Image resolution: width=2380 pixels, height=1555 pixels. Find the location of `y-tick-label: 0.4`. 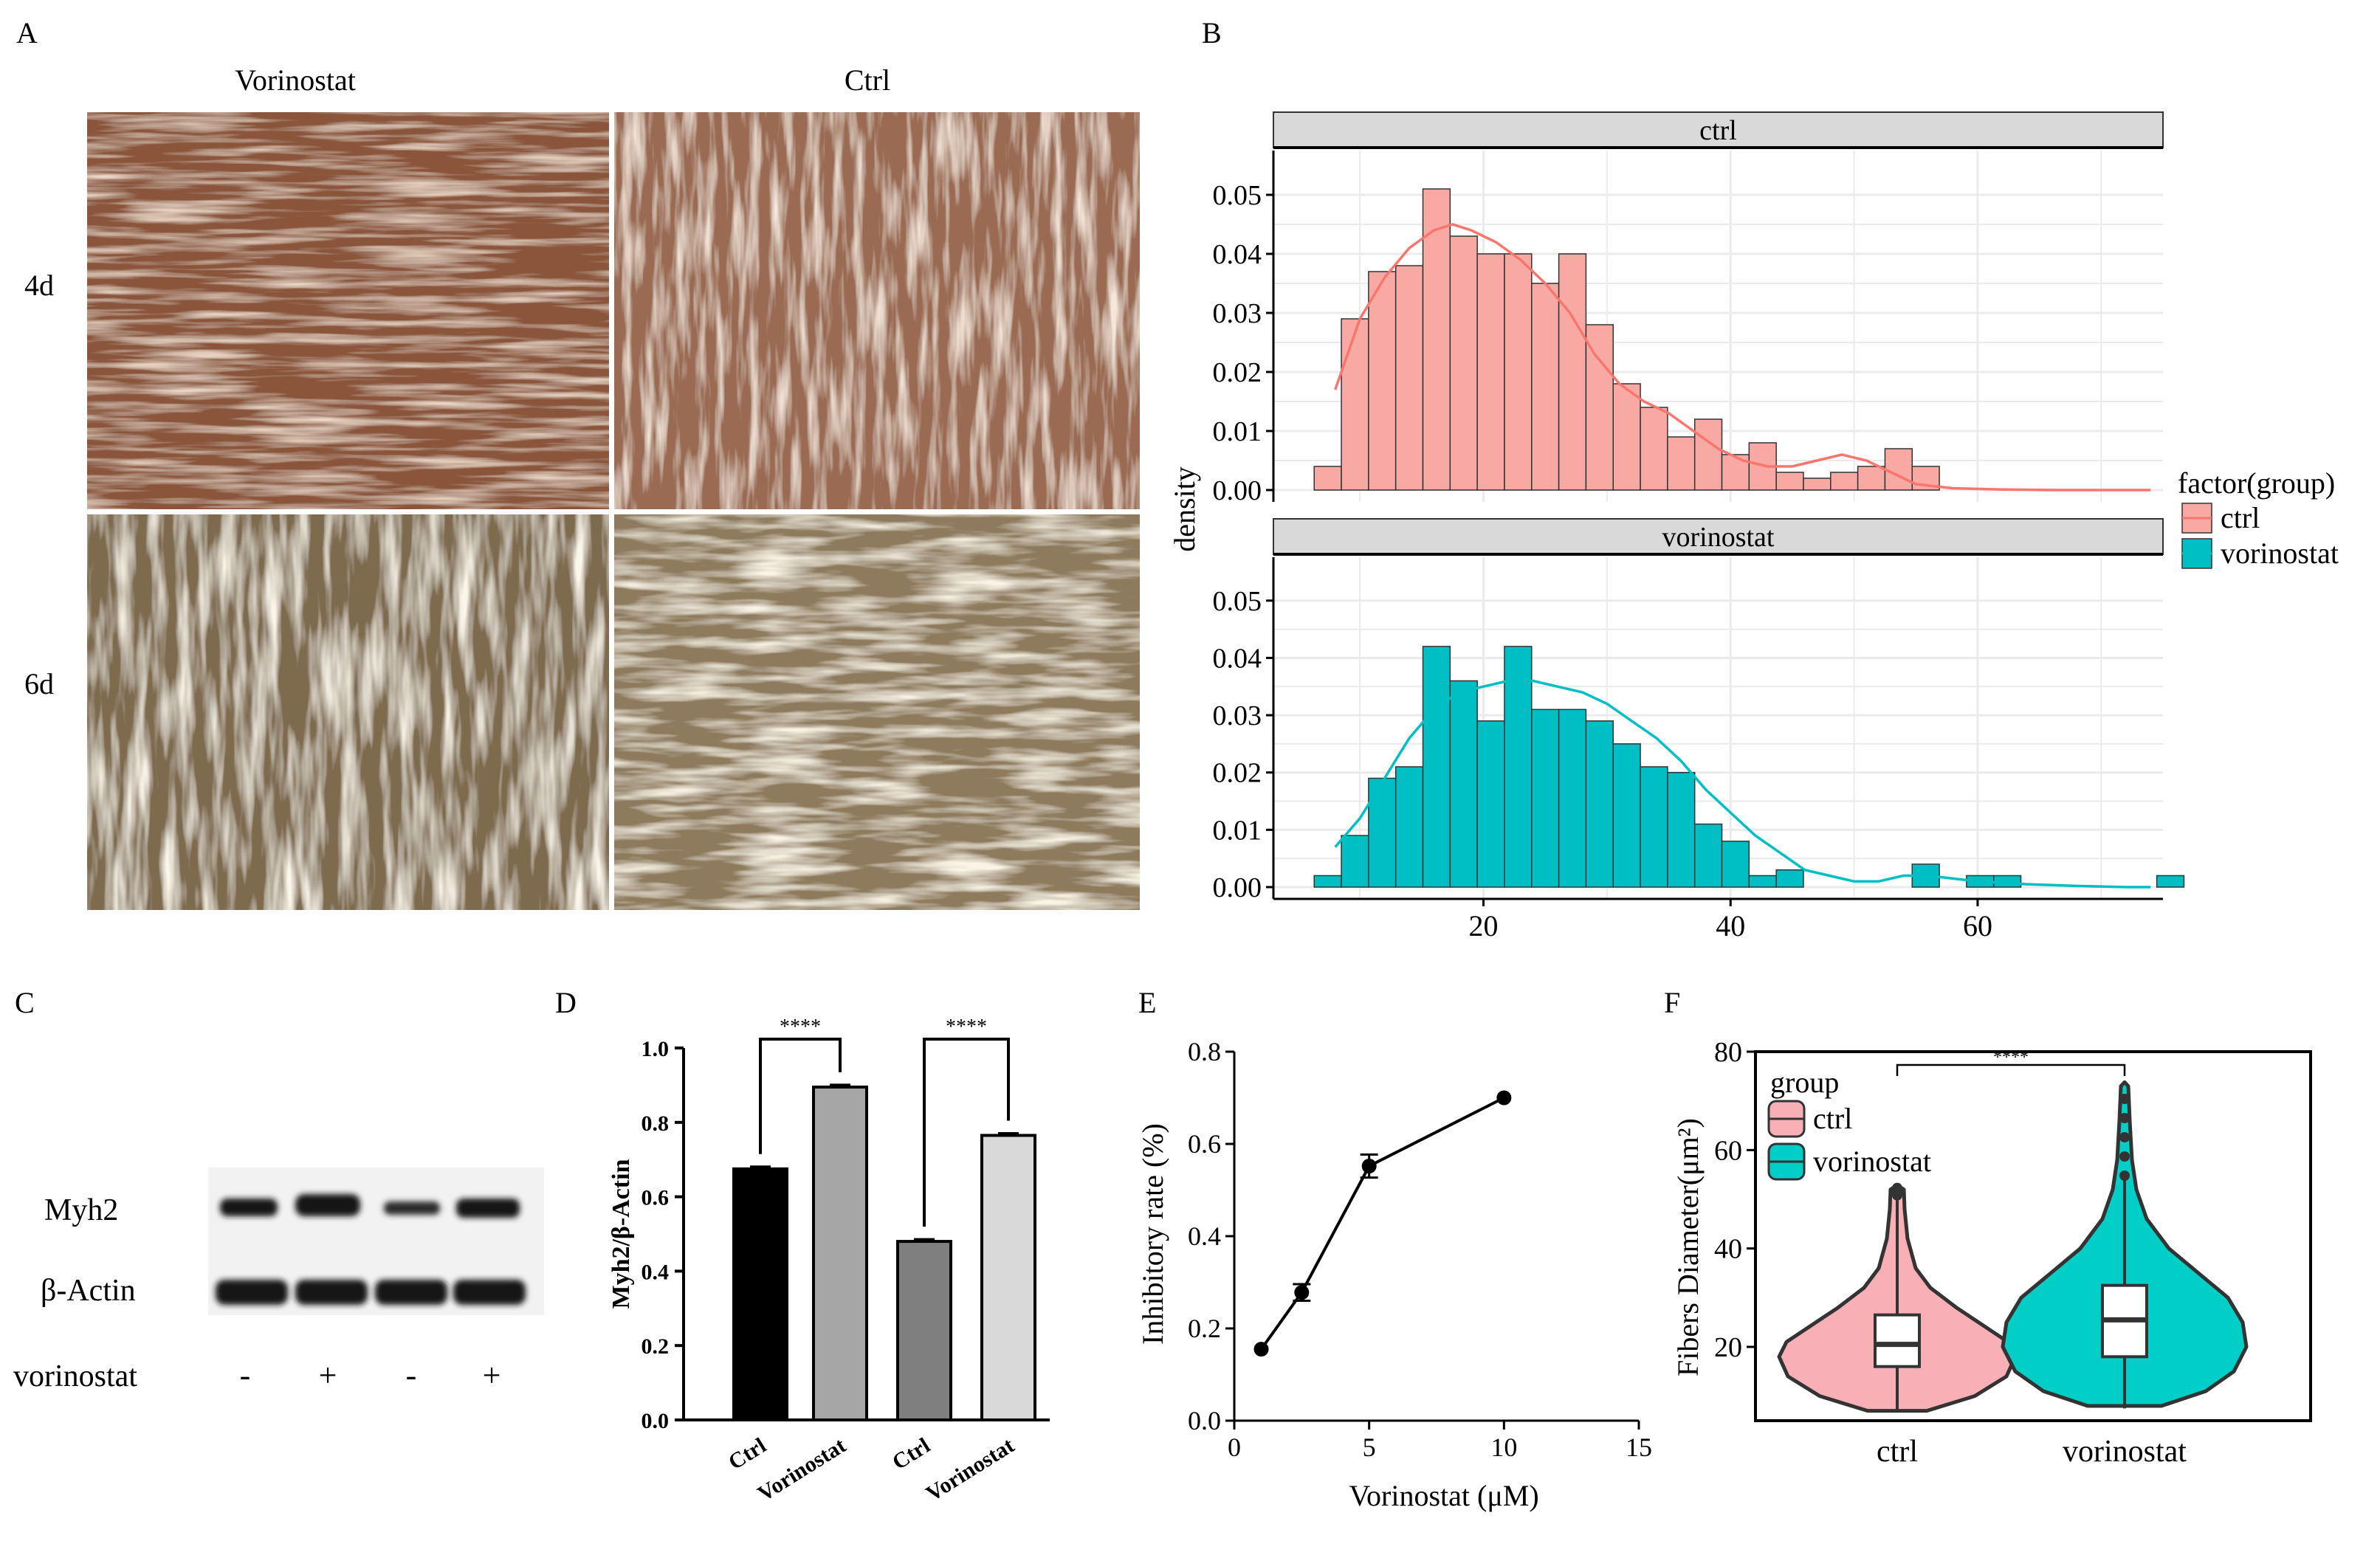

y-tick-label: 0.4 is located at coordinates (1204, 1236).